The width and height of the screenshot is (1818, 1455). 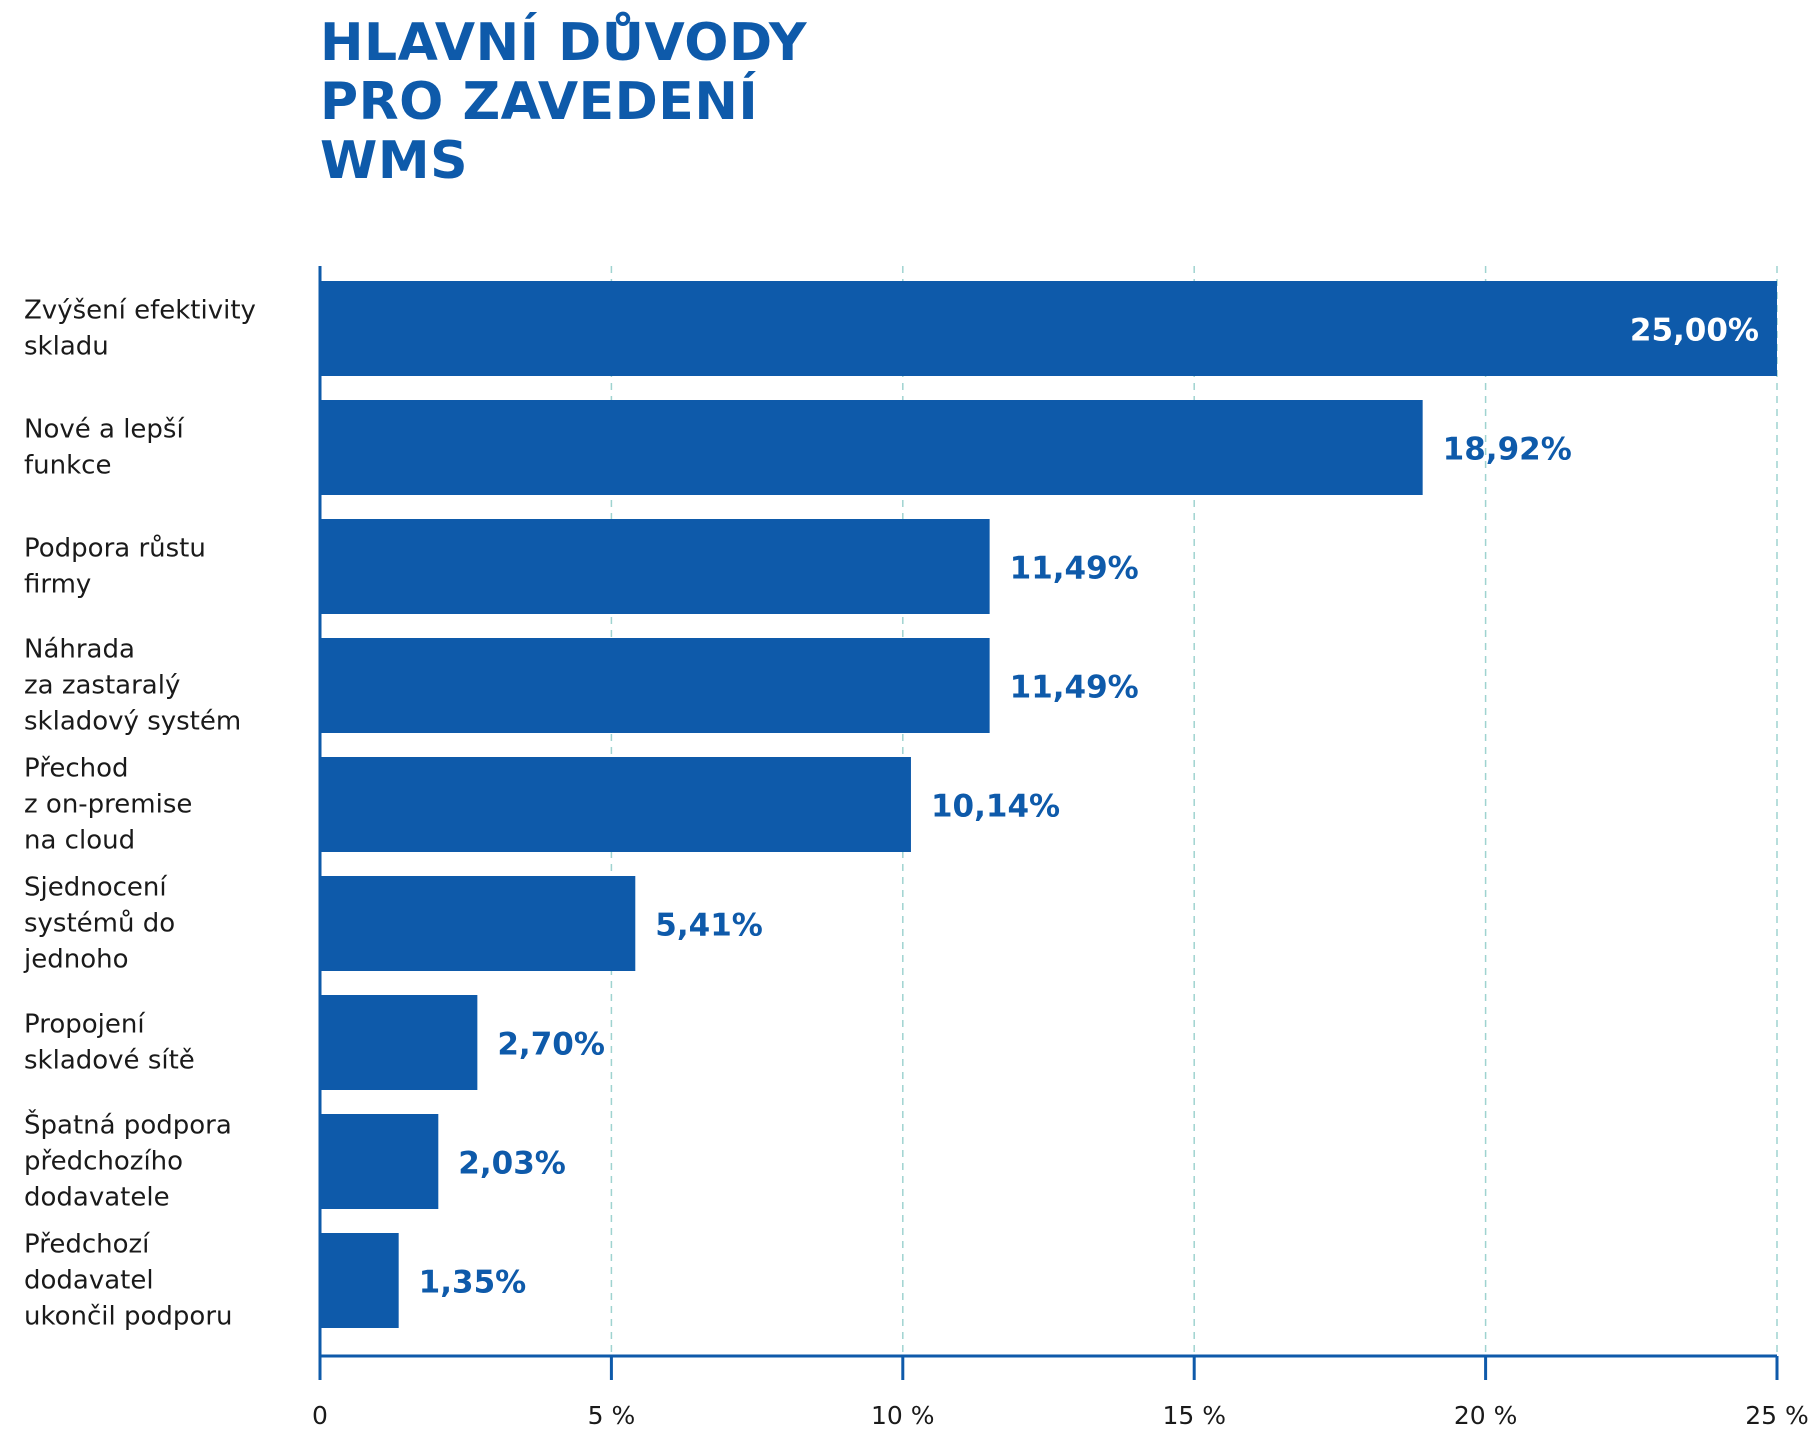 I want to click on category-label: Sjednocení systémů do jednoho, so click(x=99, y=924).